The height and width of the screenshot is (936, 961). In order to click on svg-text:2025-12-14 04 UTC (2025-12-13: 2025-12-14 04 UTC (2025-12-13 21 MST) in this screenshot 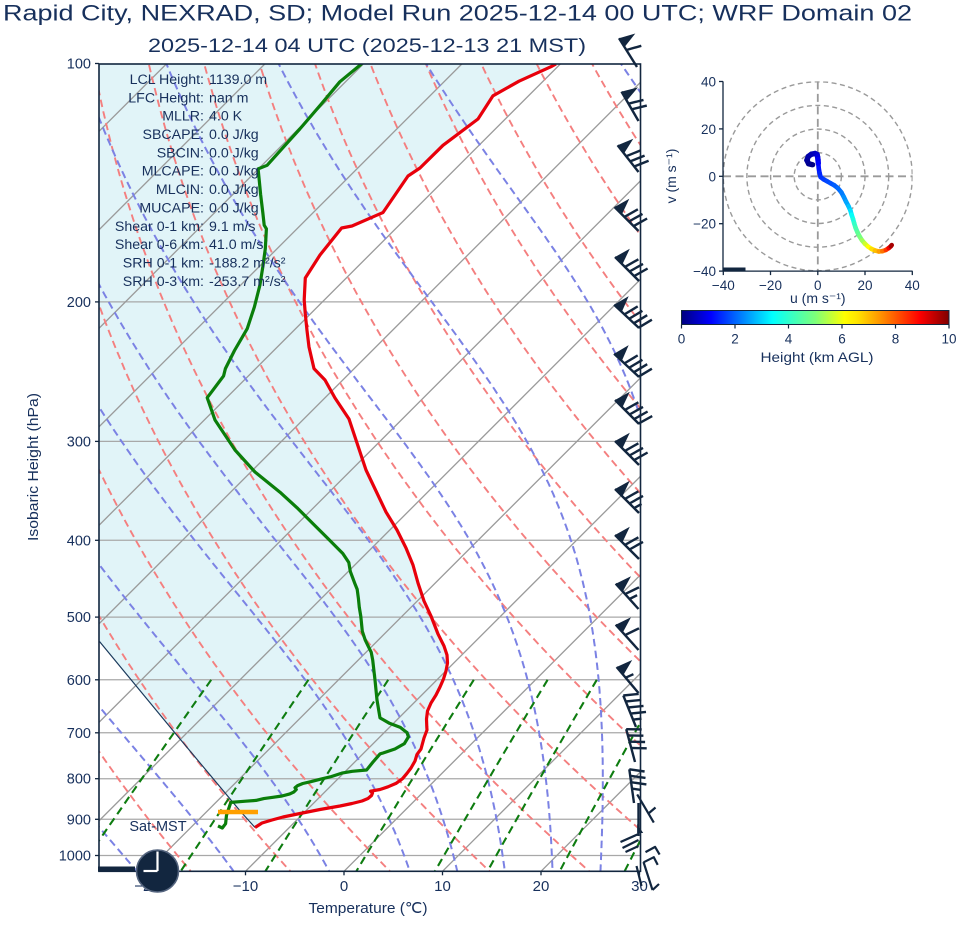, I will do `click(367, 46)`.